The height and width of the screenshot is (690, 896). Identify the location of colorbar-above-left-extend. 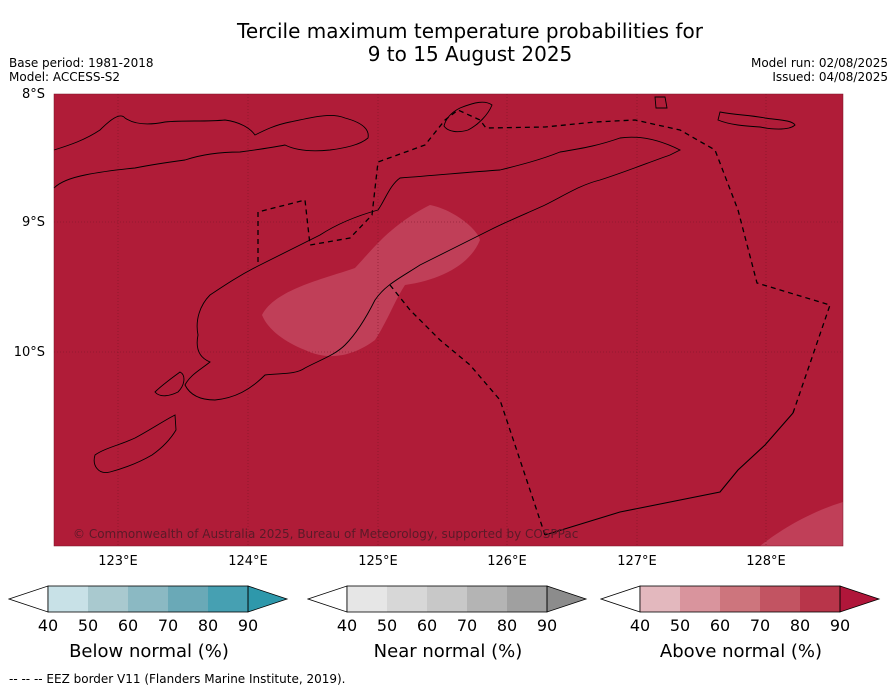
(620, 599).